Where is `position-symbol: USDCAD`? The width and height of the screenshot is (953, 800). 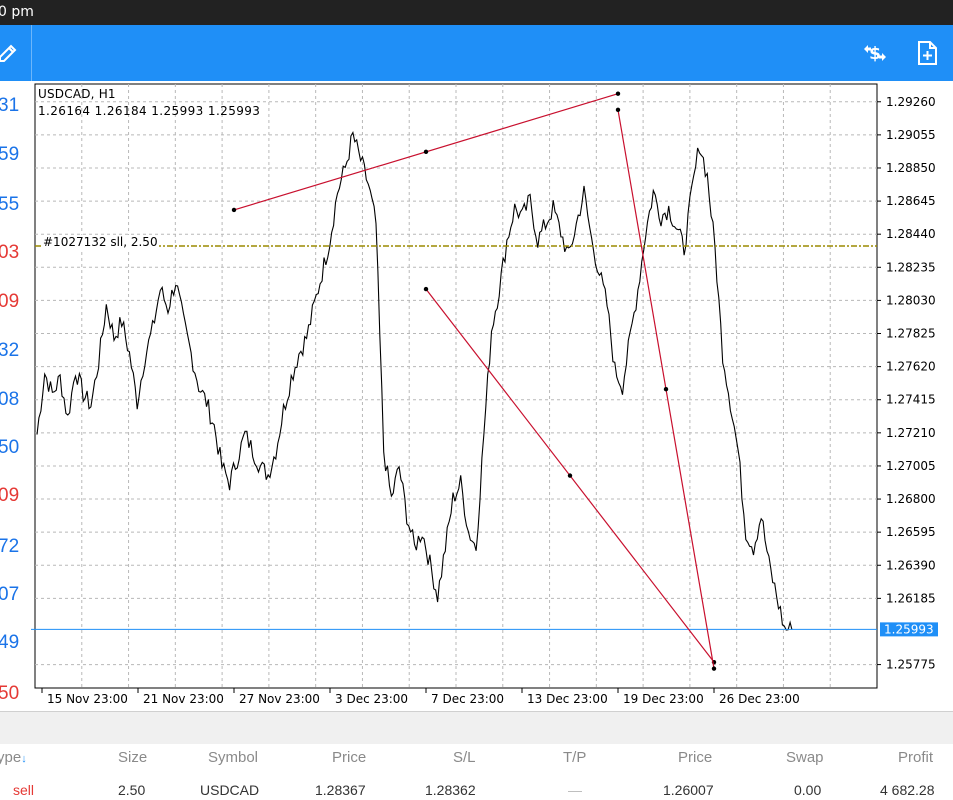
position-symbol: USDCAD is located at coordinates (230, 790).